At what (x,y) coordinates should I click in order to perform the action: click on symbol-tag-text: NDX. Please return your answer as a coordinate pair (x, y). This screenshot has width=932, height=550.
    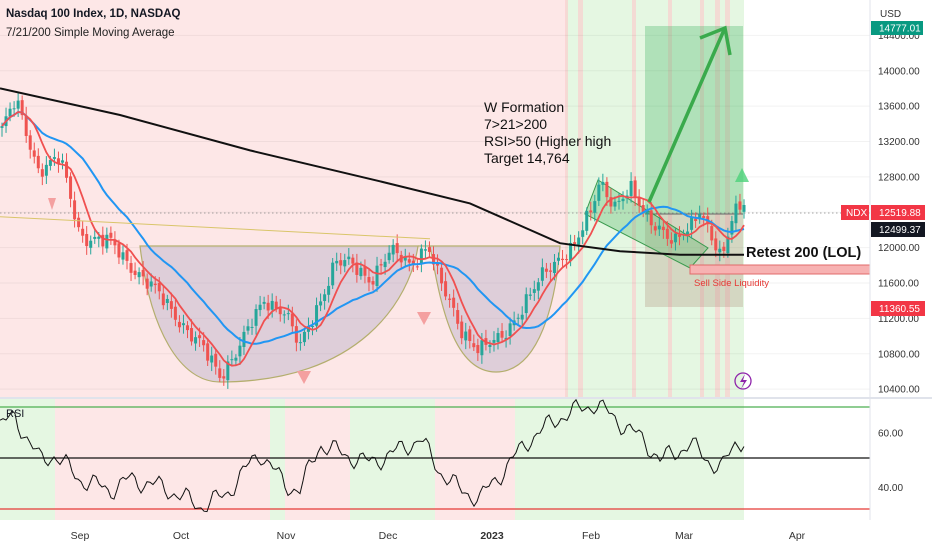
    Looking at the image, I should click on (856, 213).